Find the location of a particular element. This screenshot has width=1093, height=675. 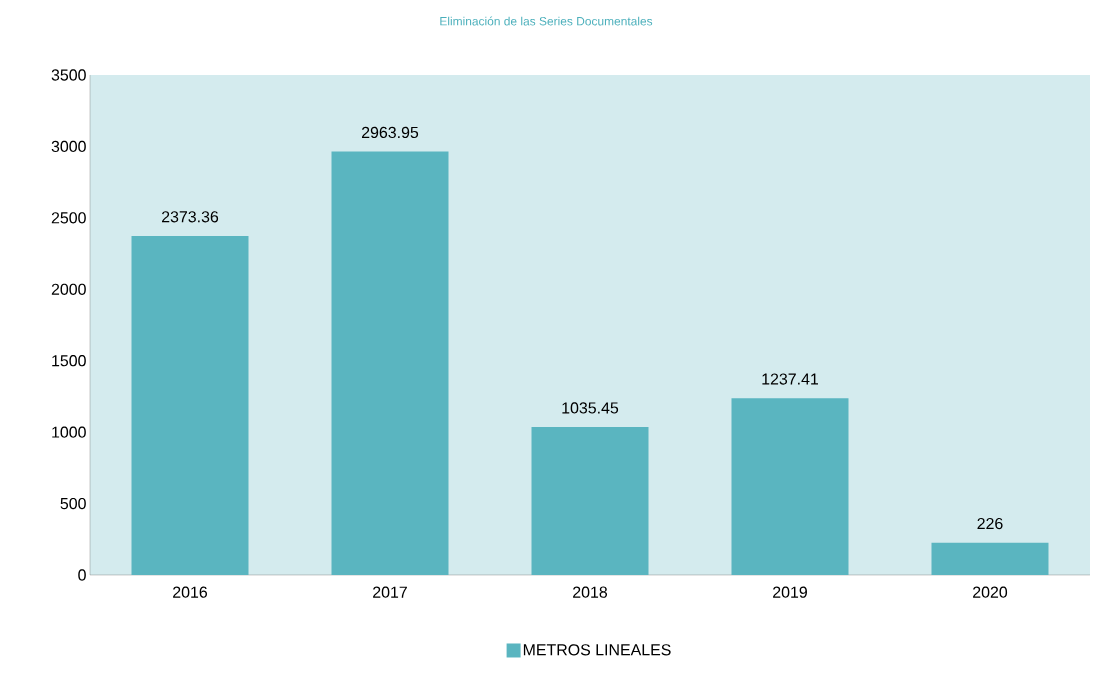

chart-title: Eliminación de las Series Documentales is located at coordinates (546, 21).